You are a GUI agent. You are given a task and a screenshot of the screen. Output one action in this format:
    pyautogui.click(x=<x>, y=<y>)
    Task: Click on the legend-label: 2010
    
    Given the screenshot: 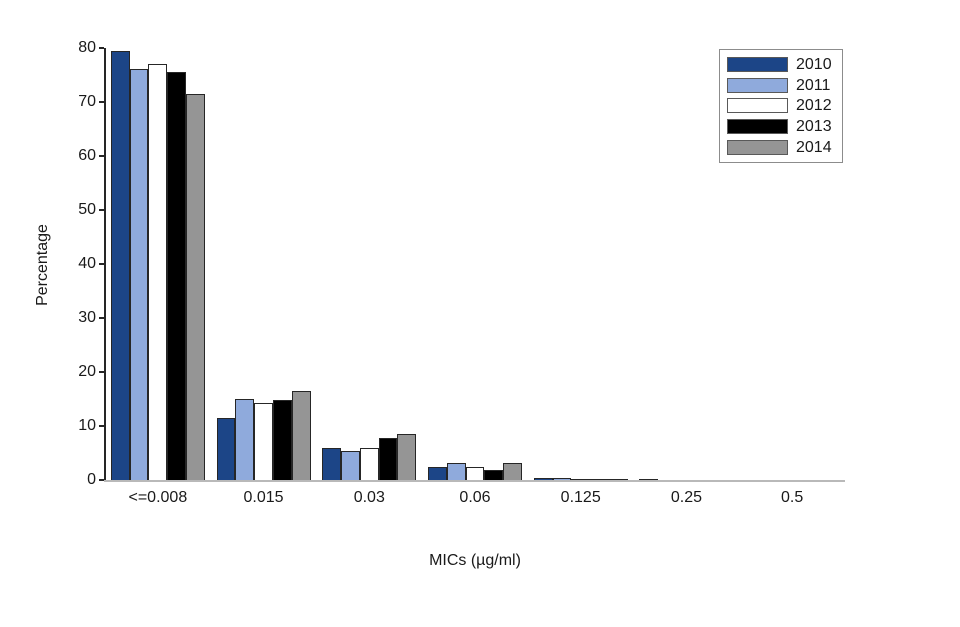 What is the action you would take?
    pyautogui.click(x=814, y=64)
    